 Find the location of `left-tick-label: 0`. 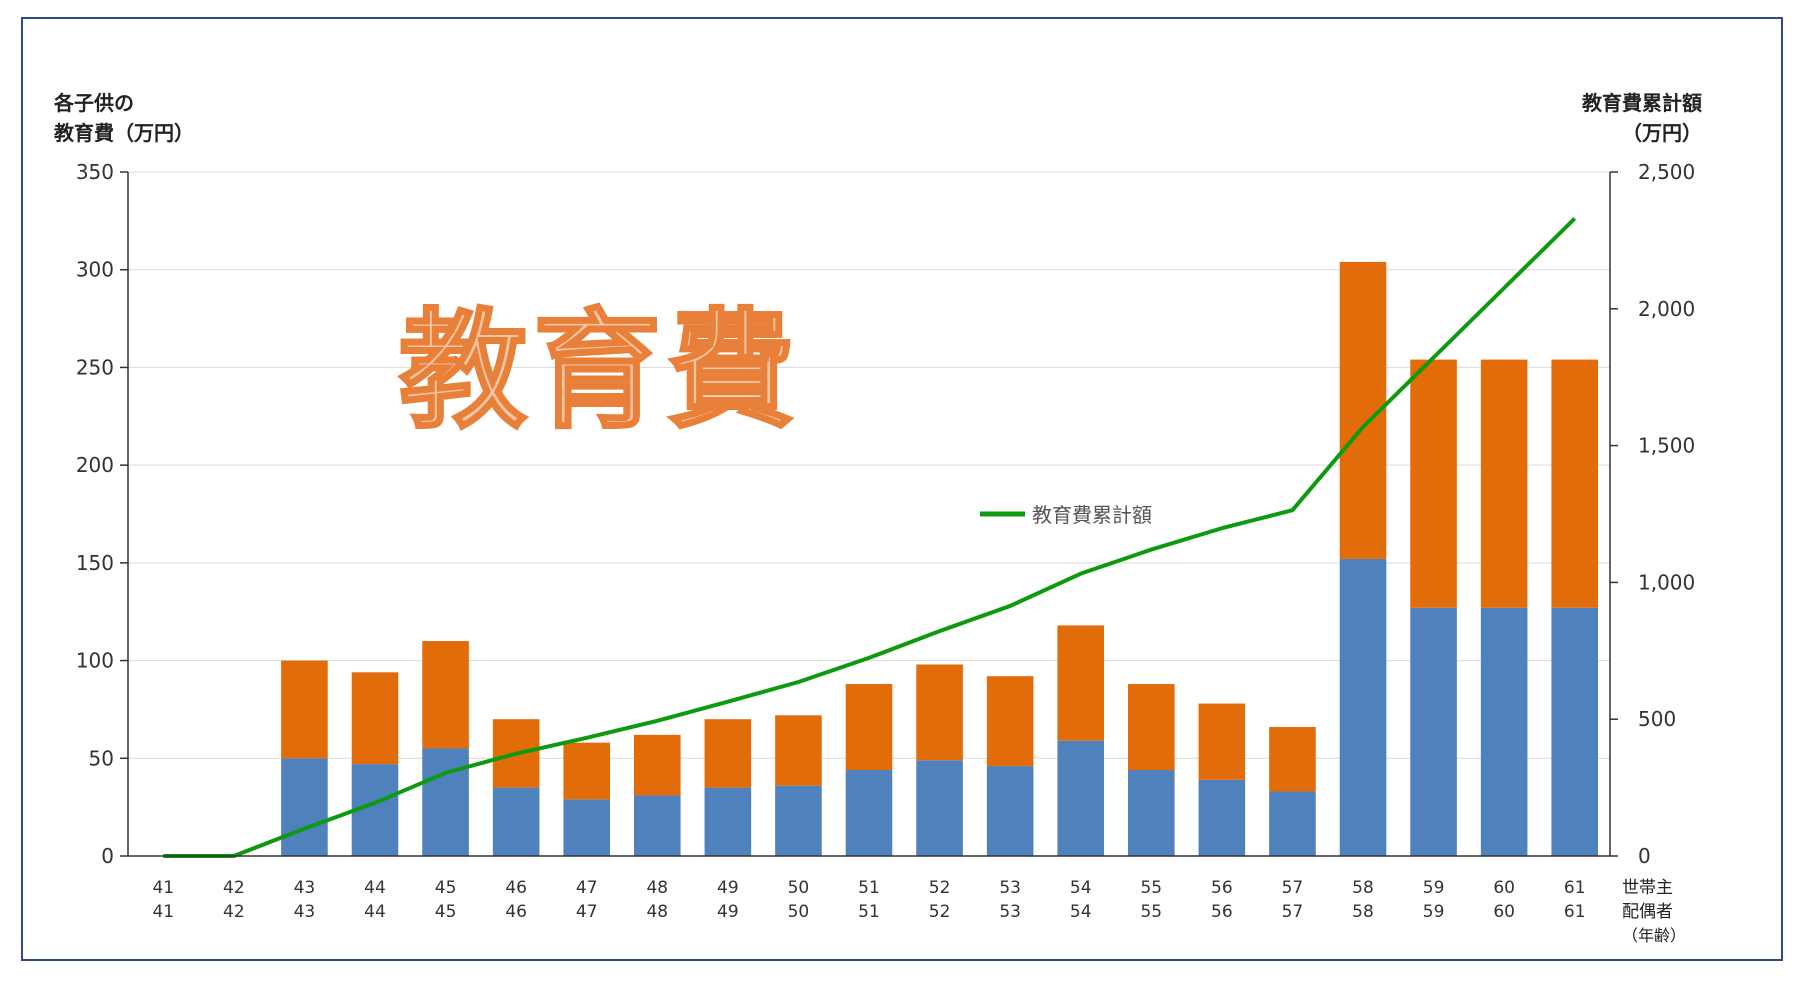

left-tick-label: 0 is located at coordinates (107, 856).